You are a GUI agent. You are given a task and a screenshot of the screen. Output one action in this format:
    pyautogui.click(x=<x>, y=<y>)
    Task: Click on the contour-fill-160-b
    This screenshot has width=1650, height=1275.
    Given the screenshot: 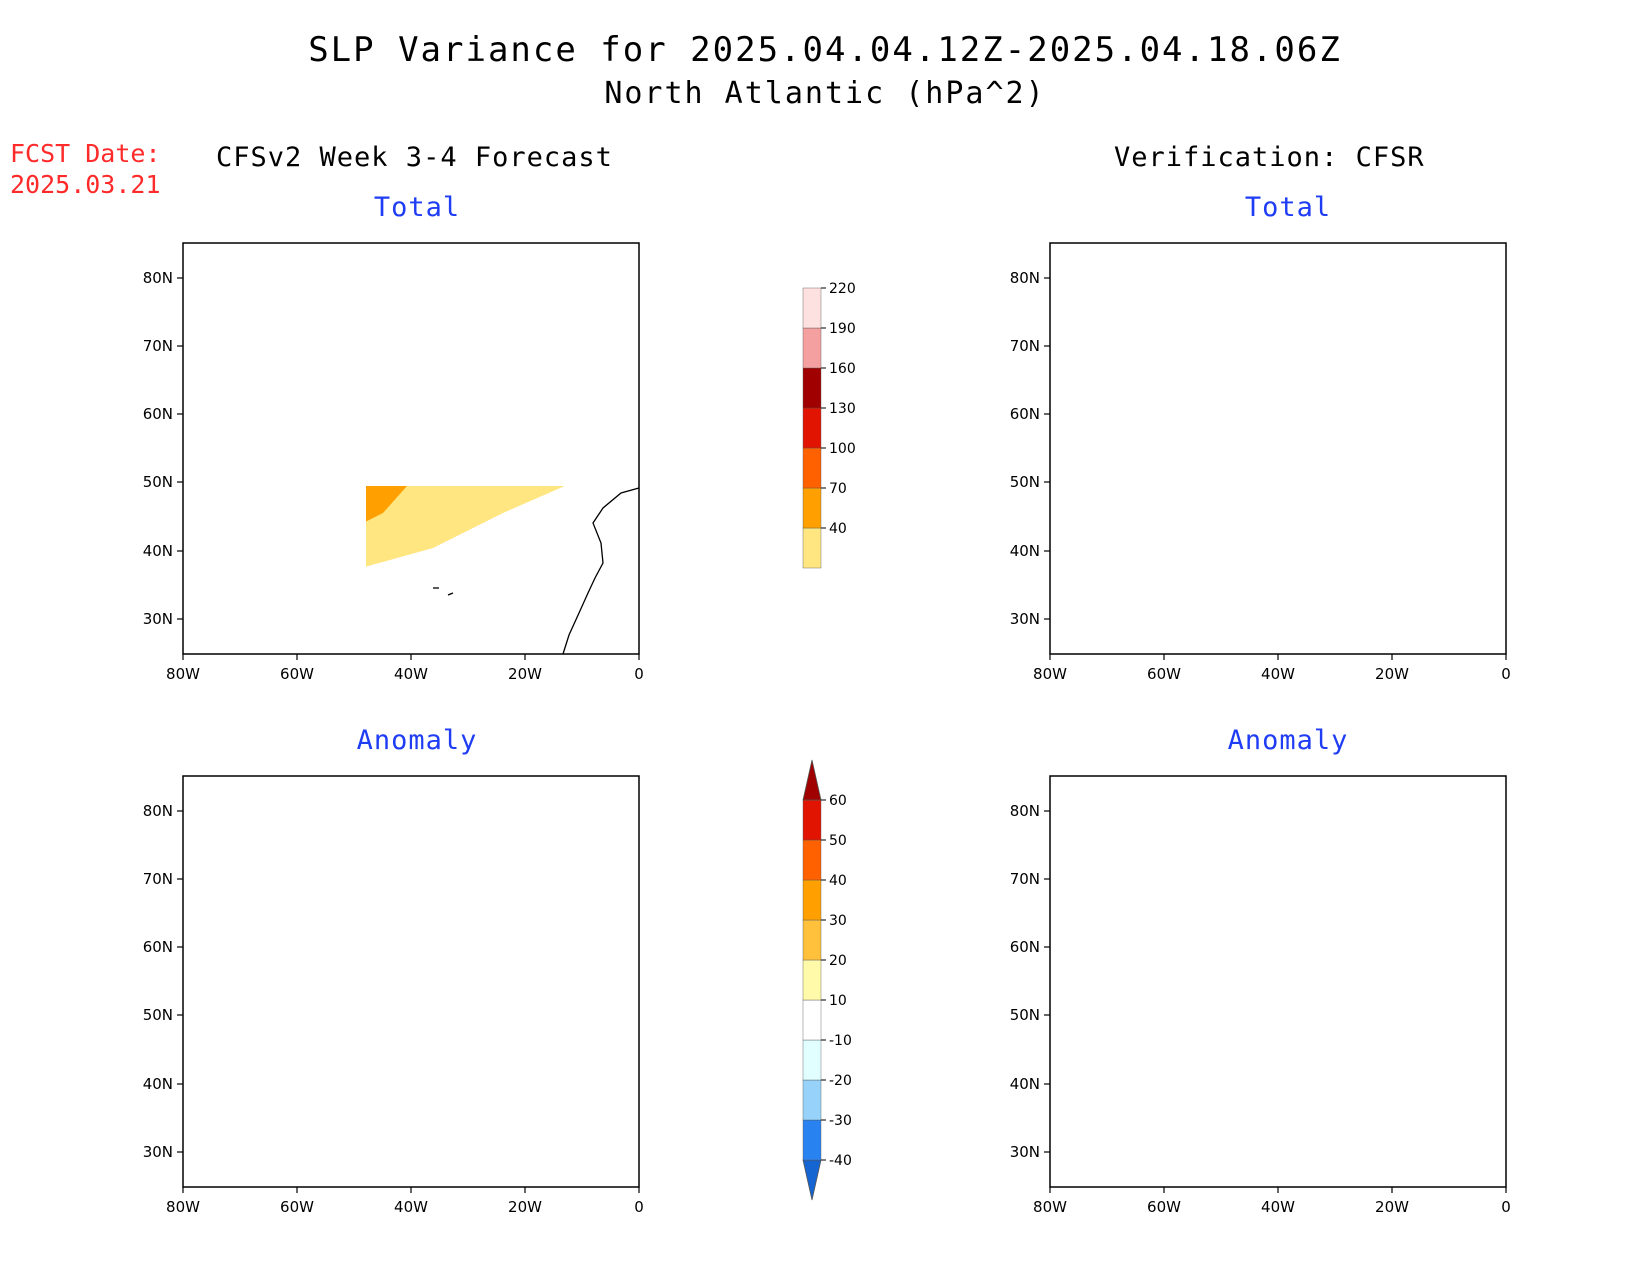 What is the action you would take?
    pyautogui.click(x=1175, y=499)
    